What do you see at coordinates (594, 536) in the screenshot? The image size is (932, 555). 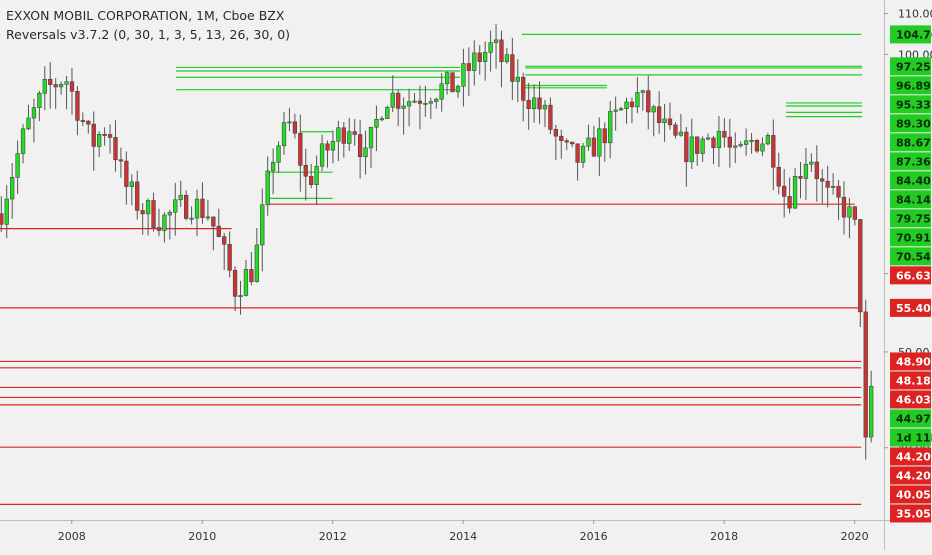 I see `x-tick-label: 2016` at bounding box center [594, 536].